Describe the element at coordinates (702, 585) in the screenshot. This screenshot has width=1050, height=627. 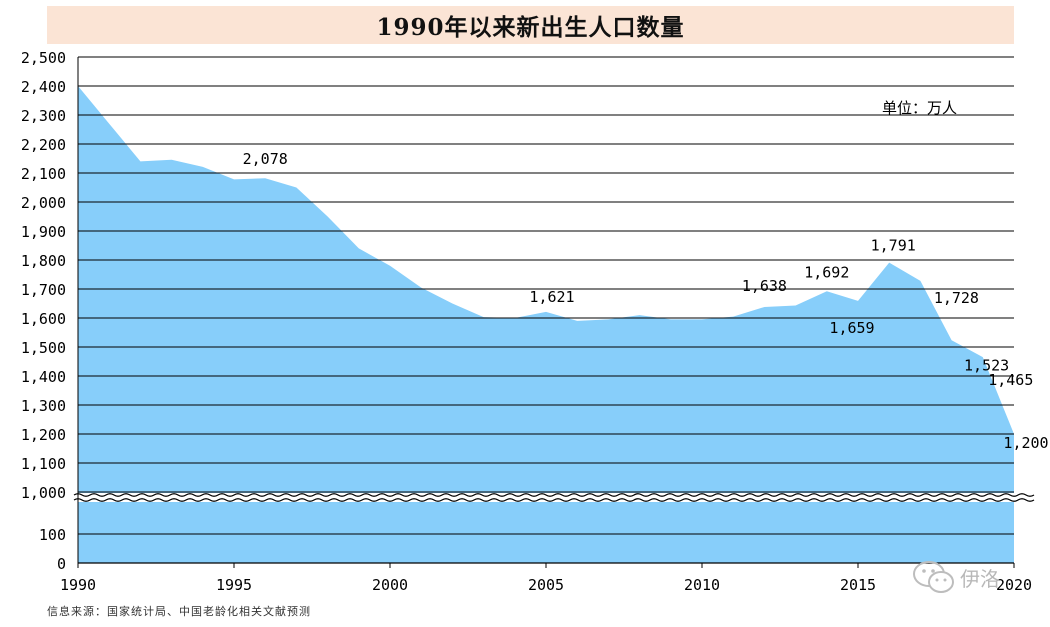
I see `x-tick-label: 2010` at that location.